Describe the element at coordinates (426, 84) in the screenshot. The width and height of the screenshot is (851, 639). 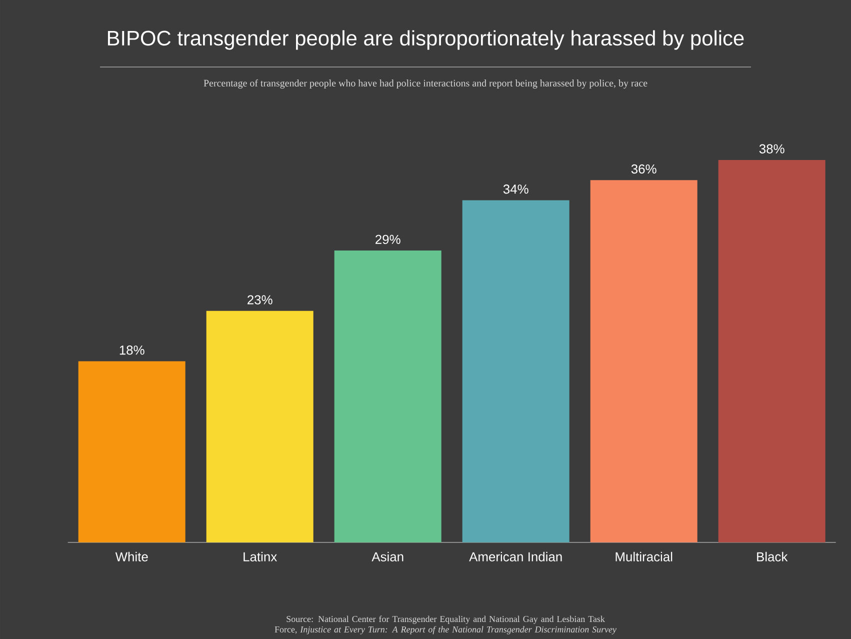
I see `chart-subtitle: Percentage of transgender people who have had police interactions and report being harassed by police, by race` at that location.